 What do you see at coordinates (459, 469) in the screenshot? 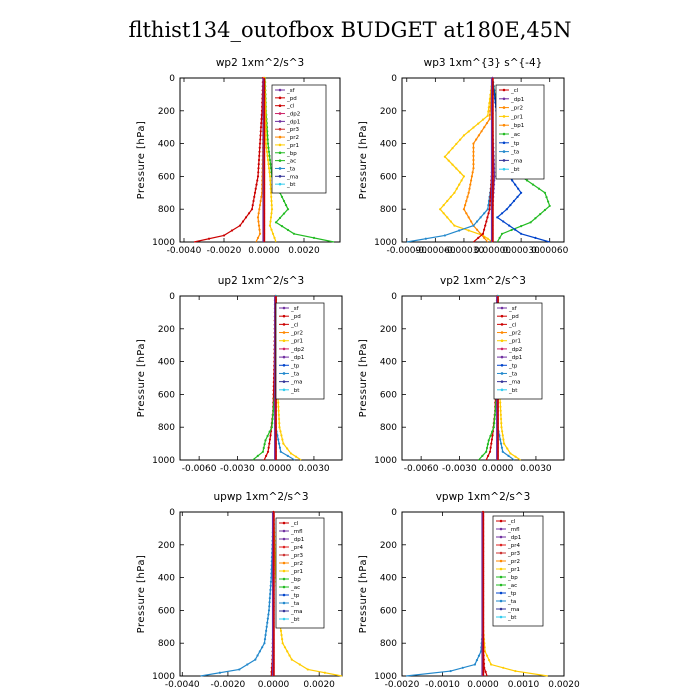
I see `x-tick-label: -0.0030` at bounding box center [459, 469].